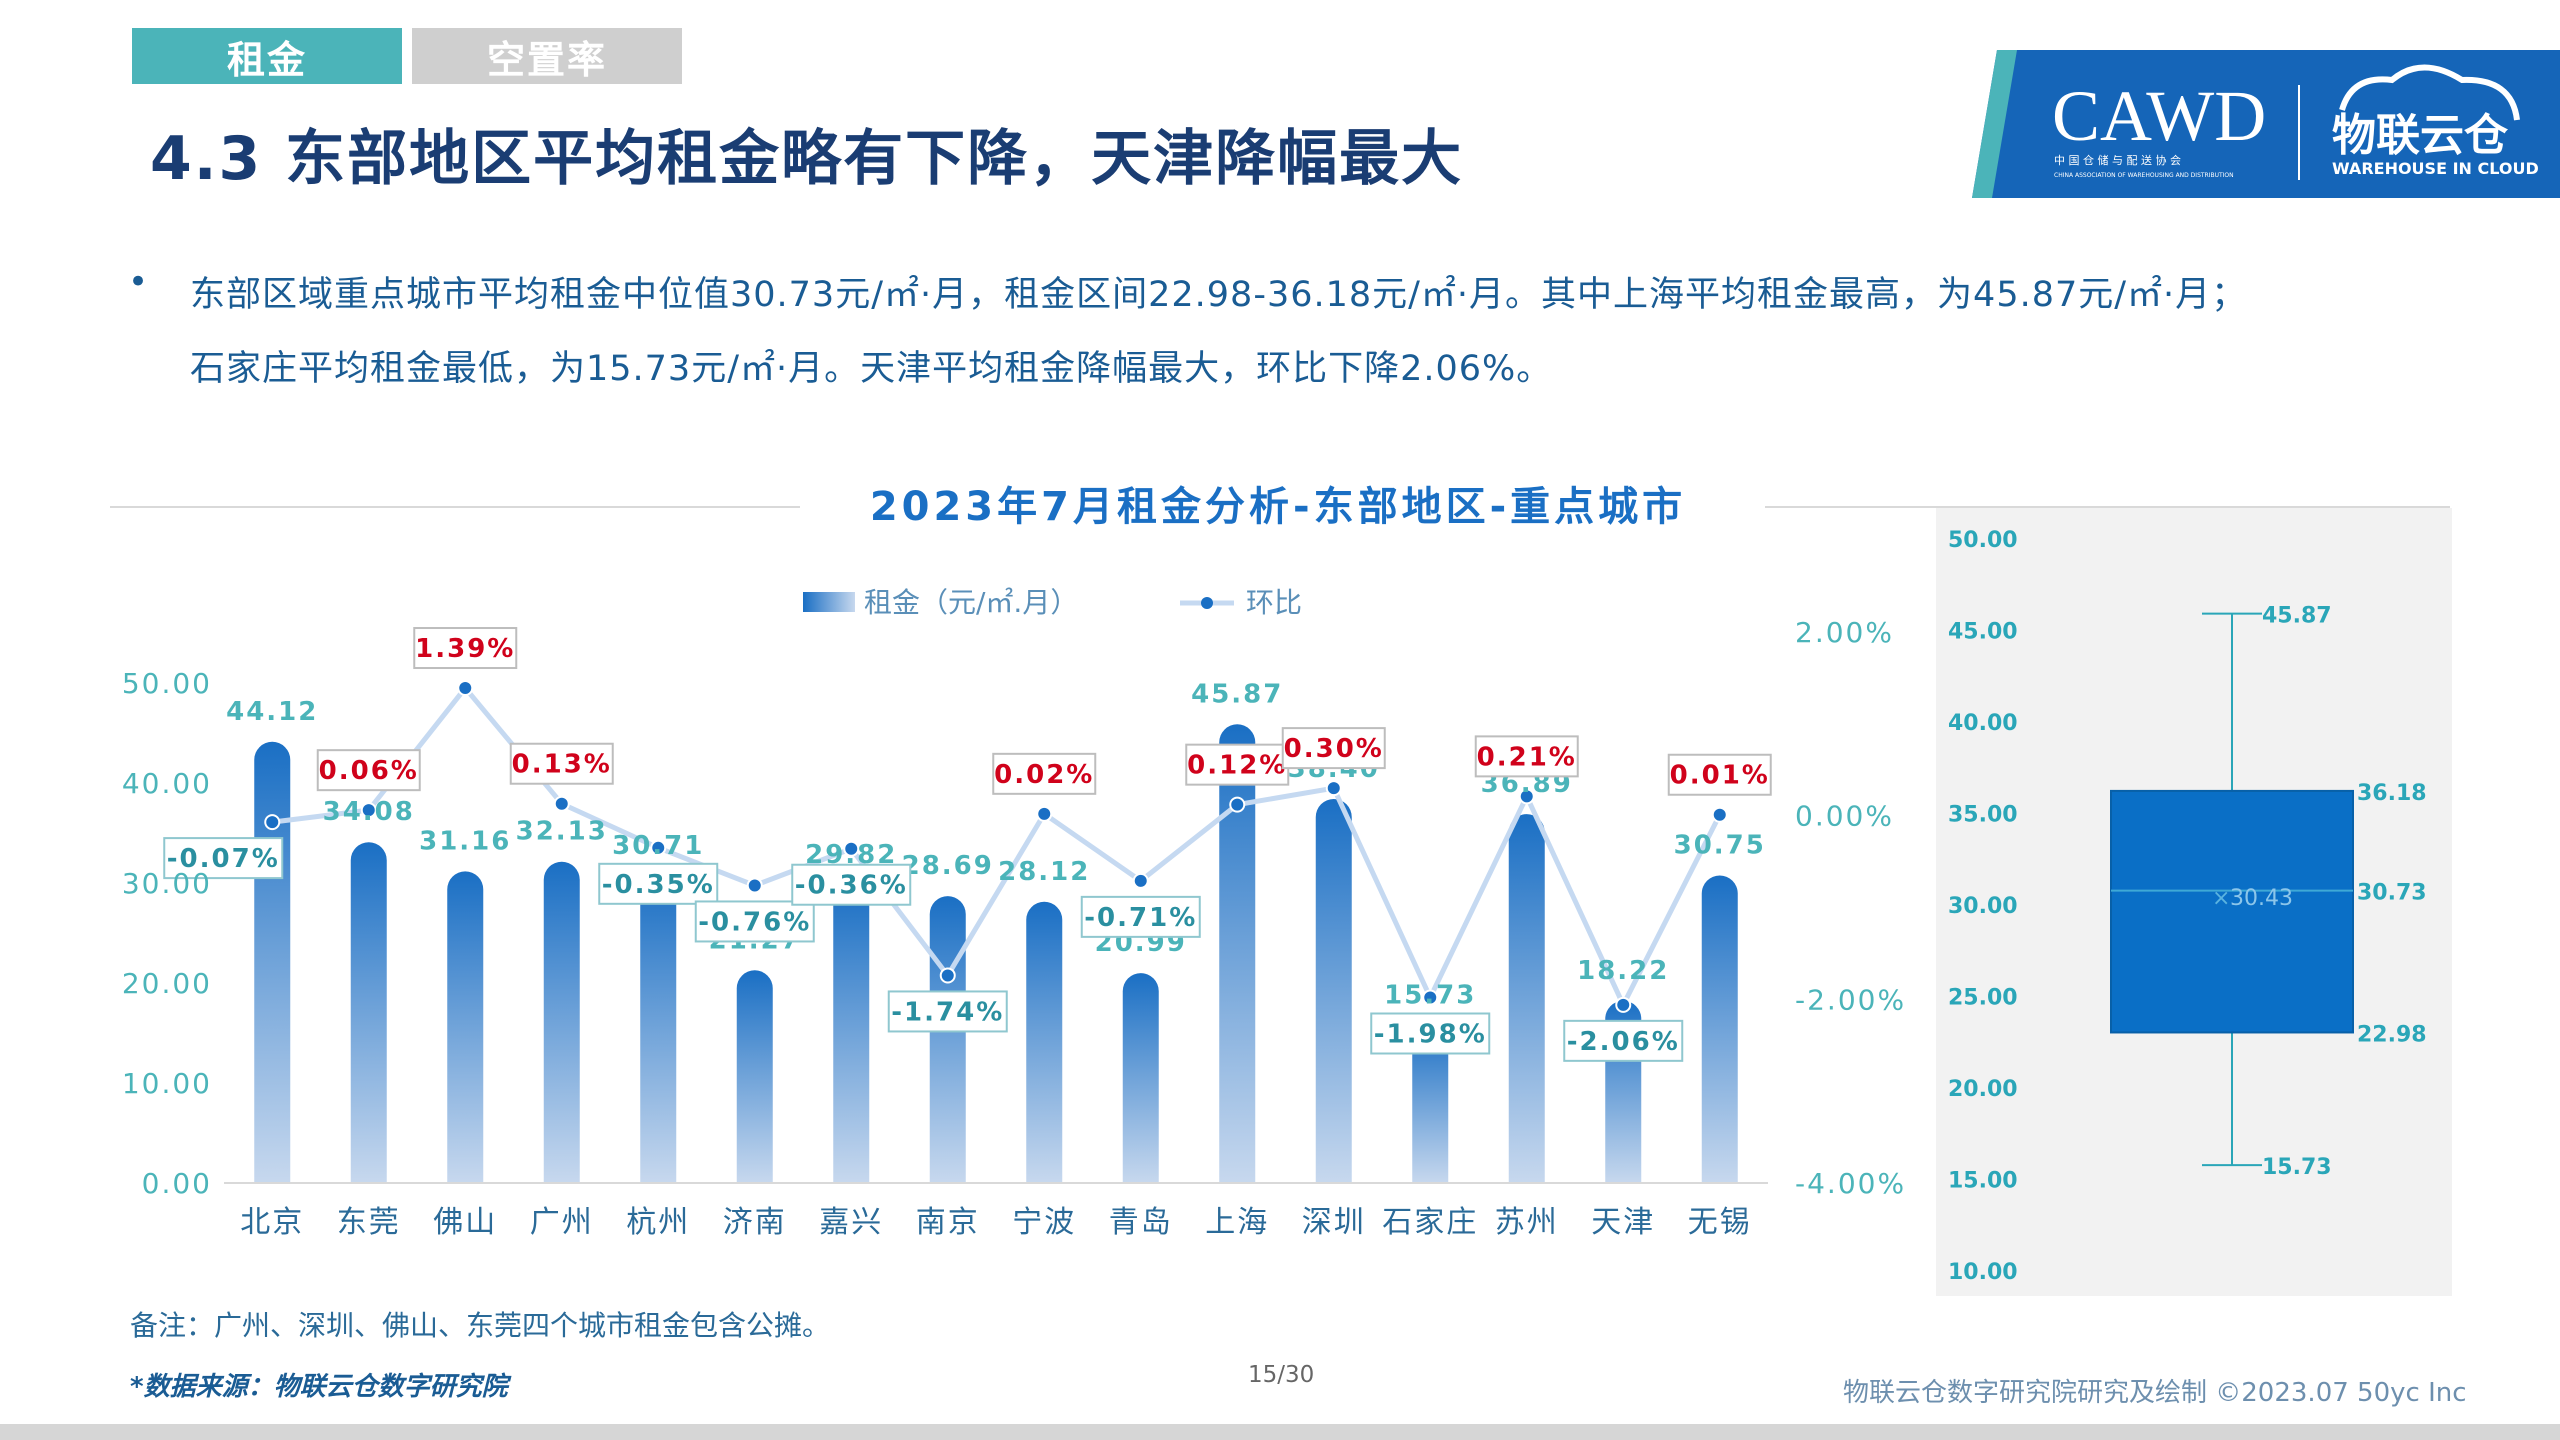 The height and width of the screenshot is (1440, 2560). What do you see at coordinates (1983, 815) in the screenshot?
I see `box-y-tick-label: 35.00` at bounding box center [1983, 815].